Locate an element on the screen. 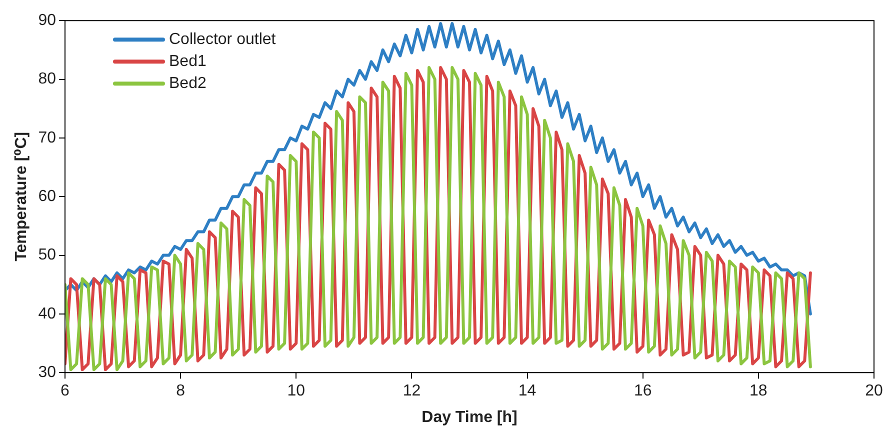  y-tick-label: 60 is located at coordinates (47, 197).